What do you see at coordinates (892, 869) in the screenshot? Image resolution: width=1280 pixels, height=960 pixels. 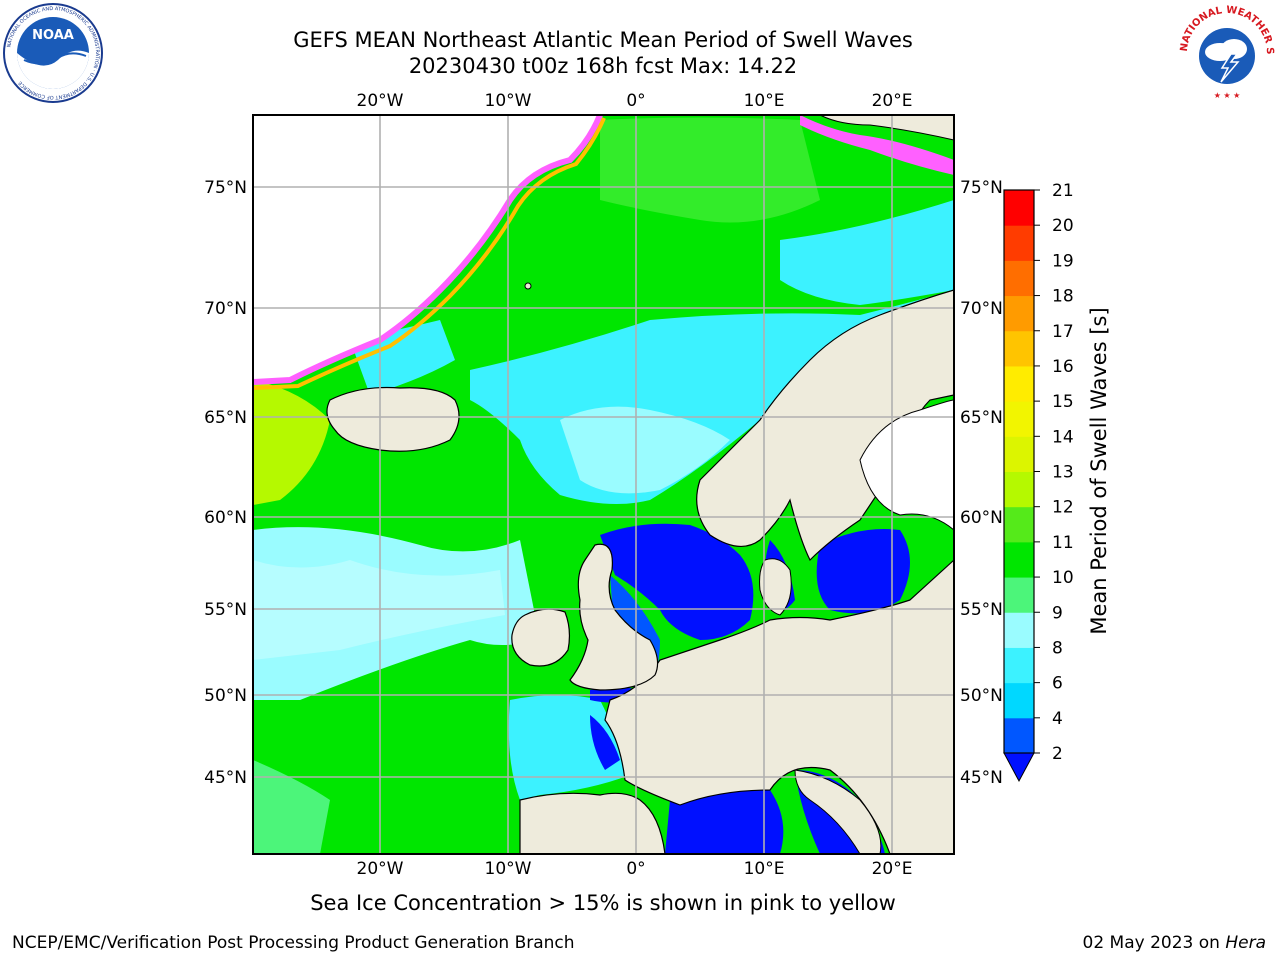 I see `lon-tick-bottom: 20°E` at bounding box center [892, 869].